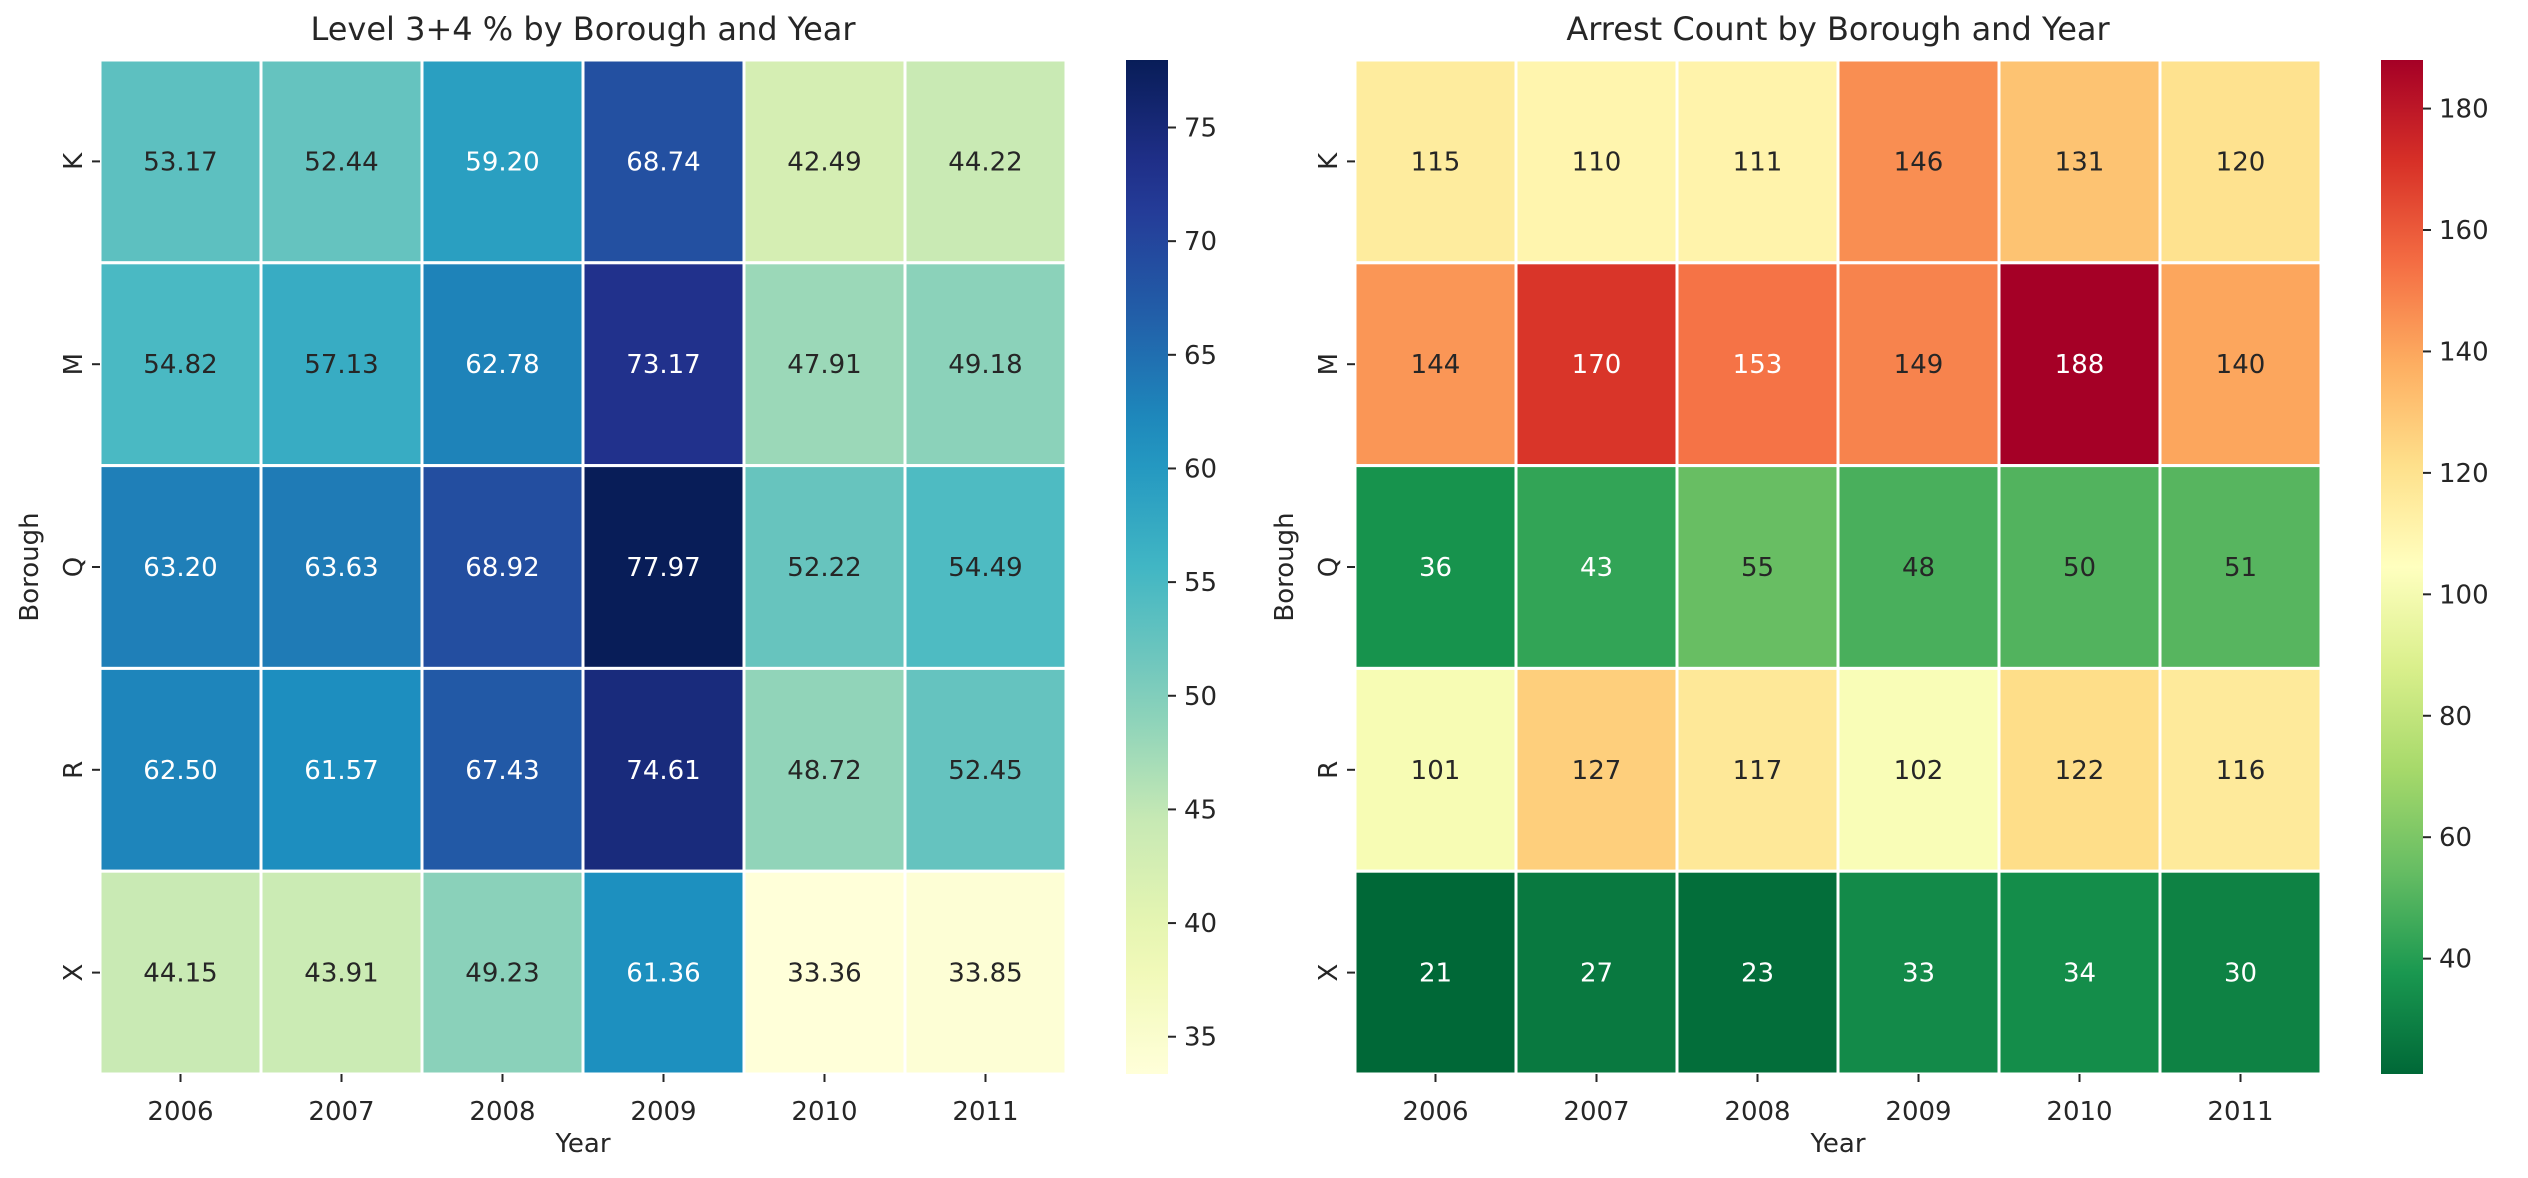  I want to click on cell-value-label: 21, so click(1435, 974).